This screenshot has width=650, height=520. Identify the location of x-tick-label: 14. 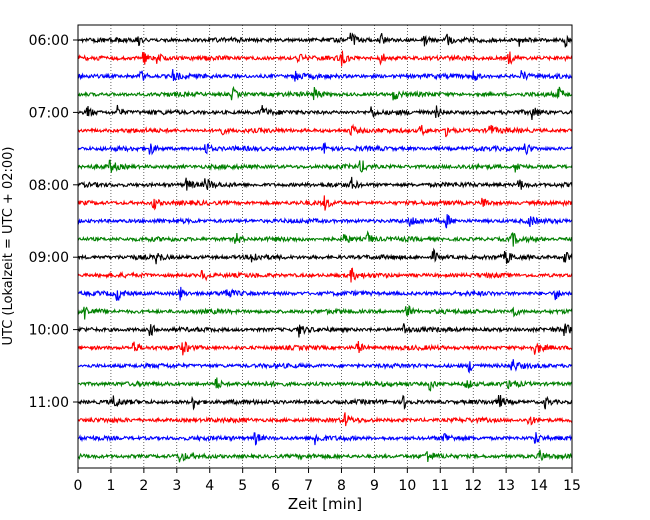
(539, 486).